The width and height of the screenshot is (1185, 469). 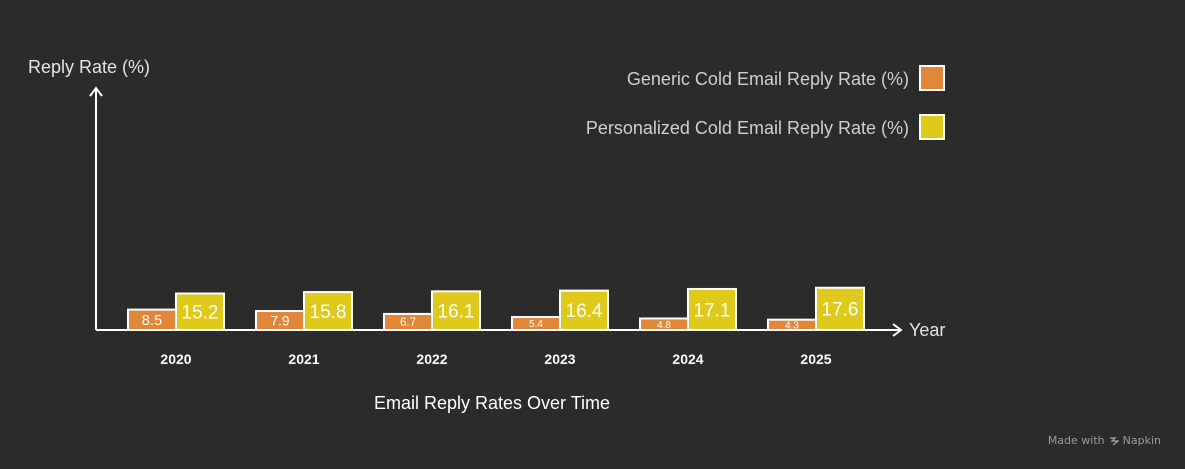 I want to click on data-label-personalized-2023: 16.4, so click(x=584, y=311).